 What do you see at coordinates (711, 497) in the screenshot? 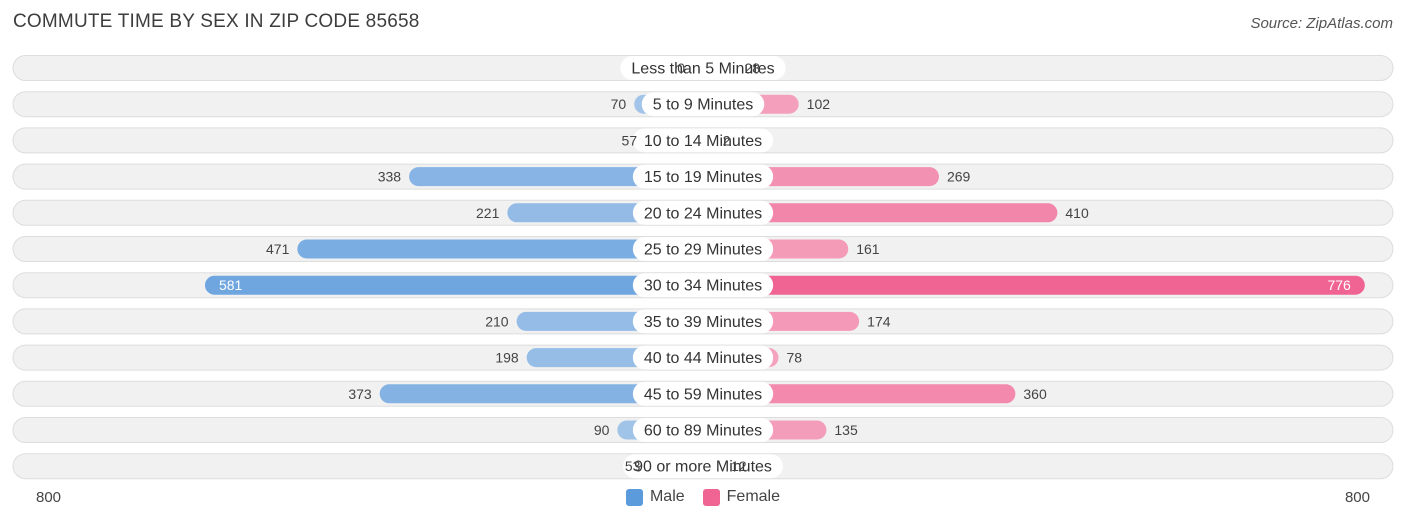
I see `legend-swatch-female` at bounding box center [711, 497].